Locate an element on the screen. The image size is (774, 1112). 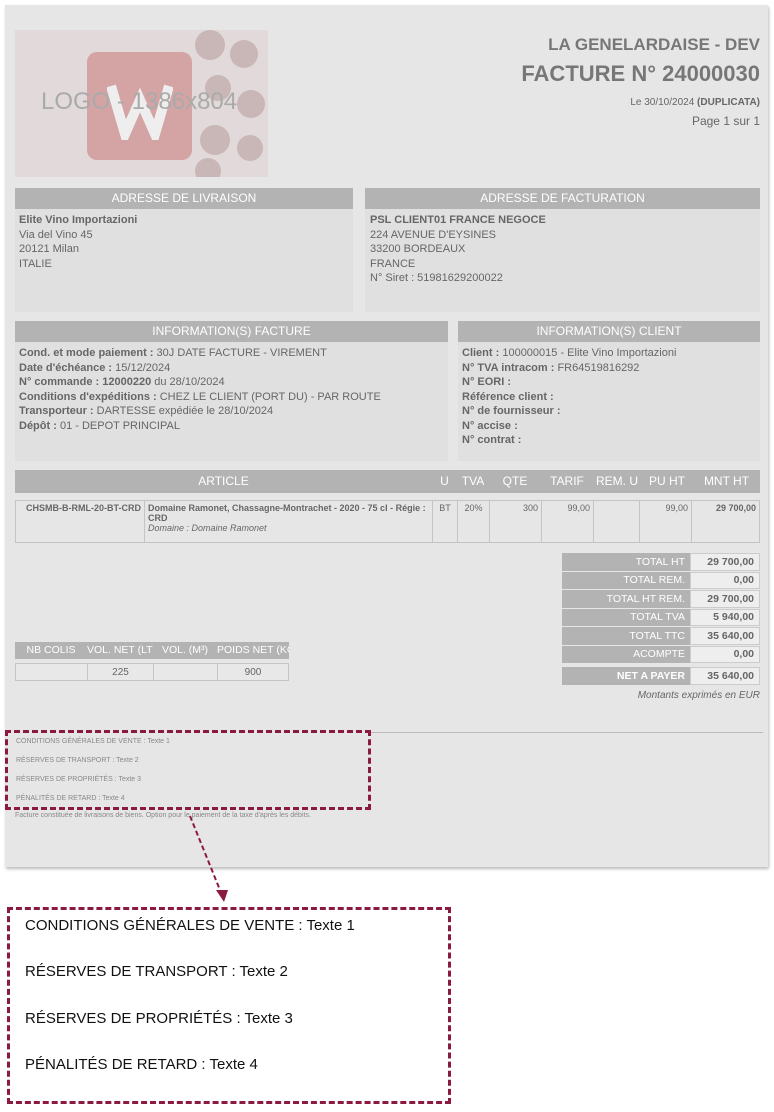
invoice-title: FACTURE N° 24000030 is located at coordinates (640, 73).